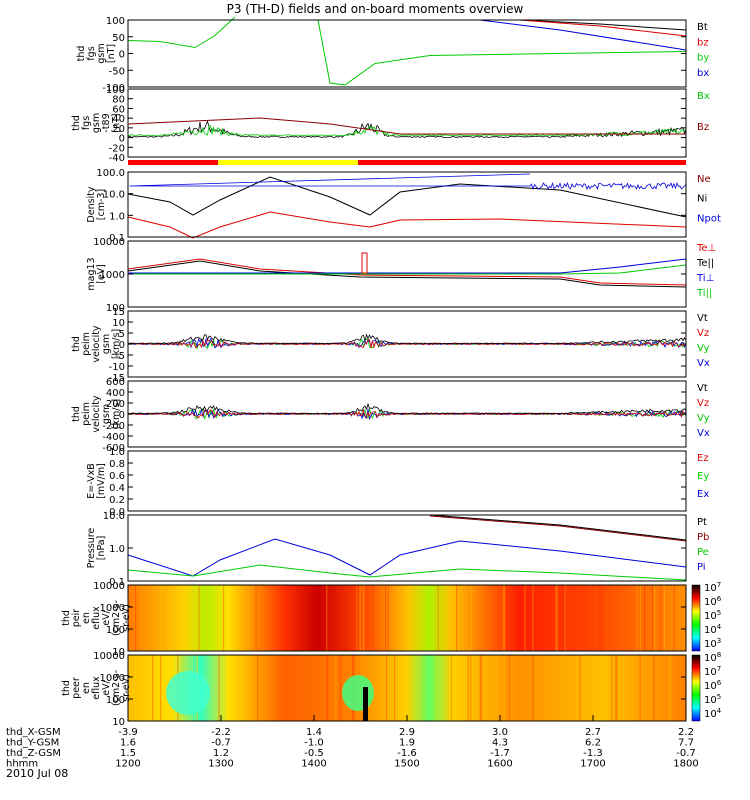 The width and height of the screenshot is (750, 800). Describe the element at coordinates (712, 587) in the screenshot. I see `colorbar-tick-label: 10⁷` at that location.